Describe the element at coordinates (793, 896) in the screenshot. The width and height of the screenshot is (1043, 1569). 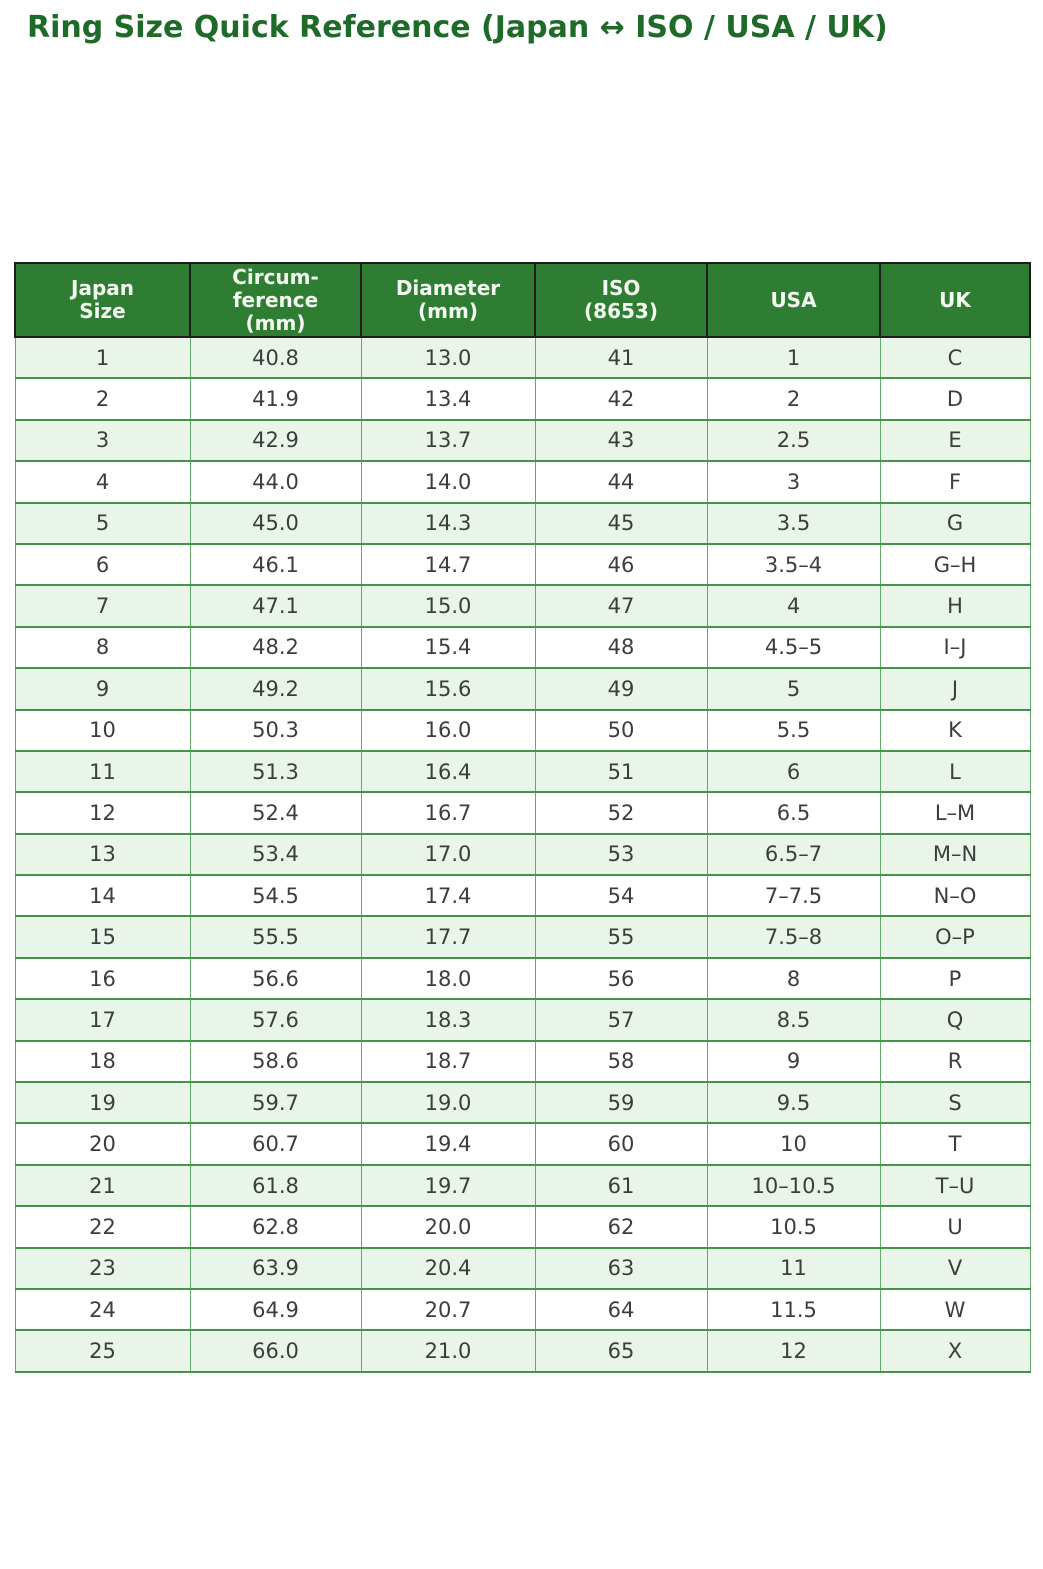
I see `table-cell: 7–7.5` at that location.